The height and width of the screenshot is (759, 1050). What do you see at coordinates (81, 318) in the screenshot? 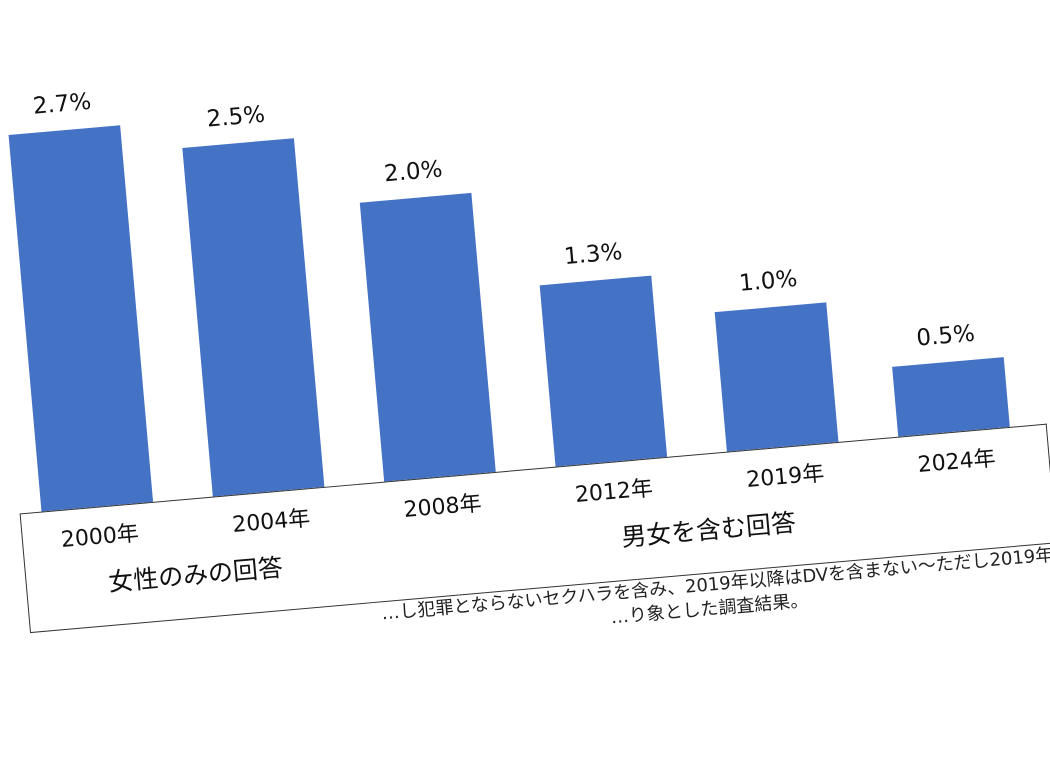
I see `bar-2000` at bounding box center [81, 318].